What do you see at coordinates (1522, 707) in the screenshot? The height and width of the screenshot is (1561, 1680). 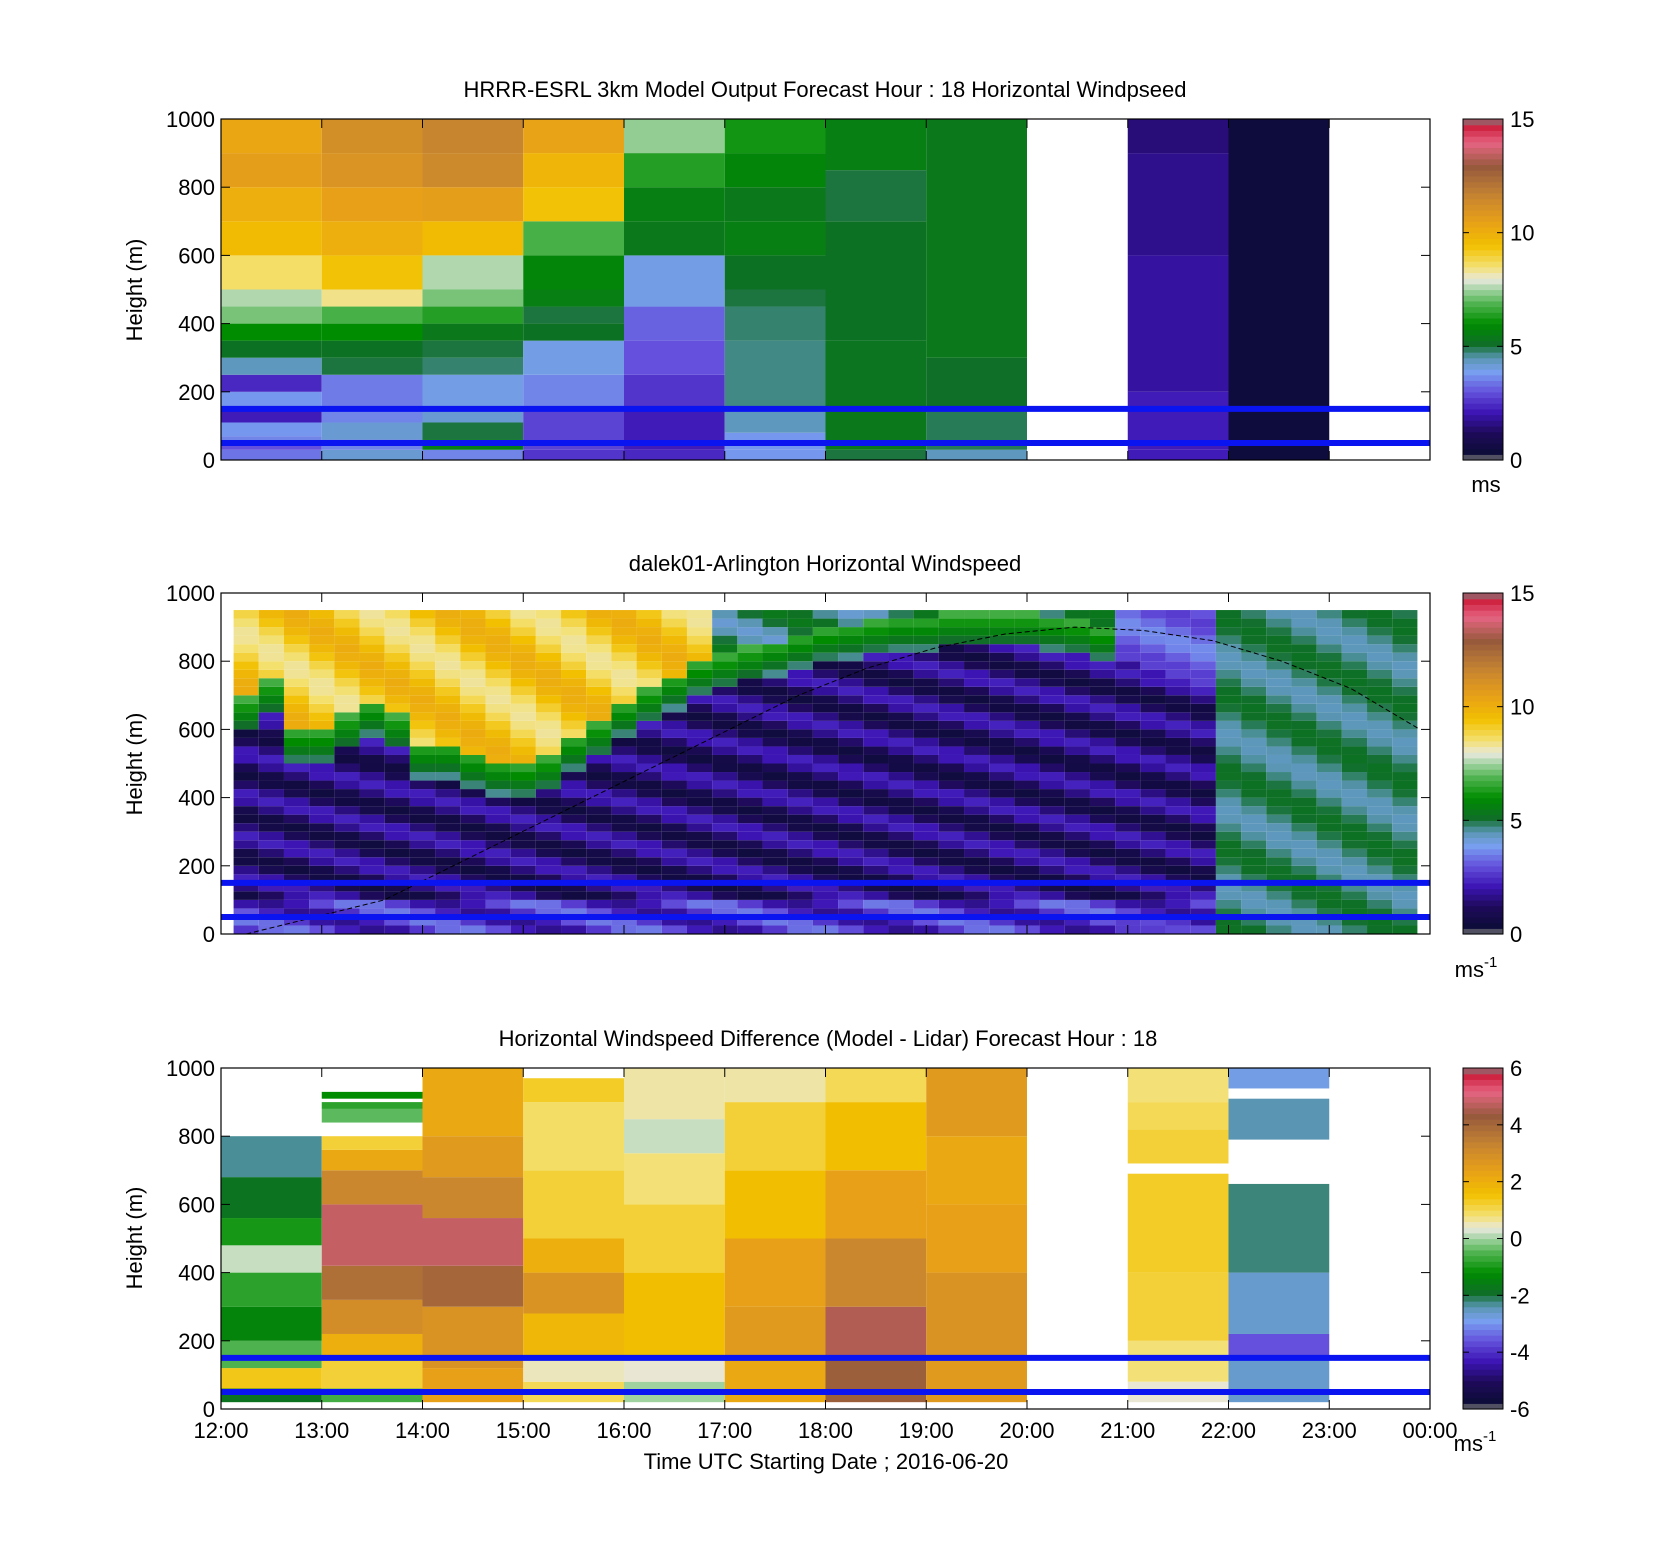 I see `colorbar-tick-label: 10` at bounding box center [1522, 707].